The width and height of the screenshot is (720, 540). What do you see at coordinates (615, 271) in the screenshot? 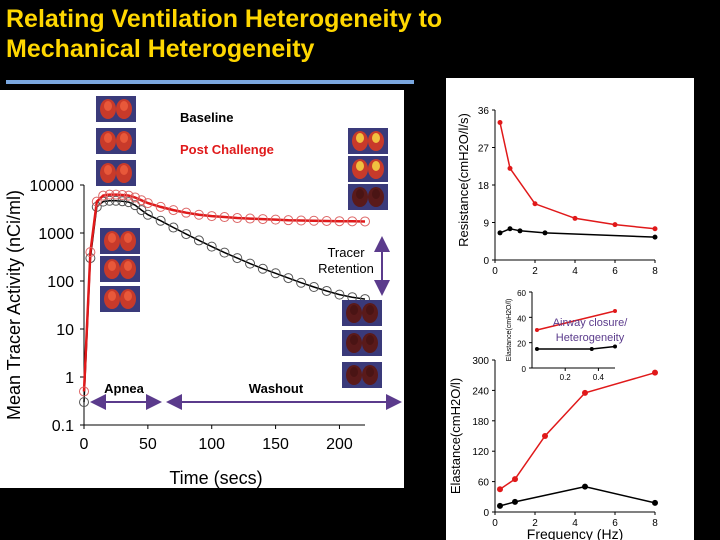
I see `resistance-x-tick-label: 6` at bounding box center [615, 271].